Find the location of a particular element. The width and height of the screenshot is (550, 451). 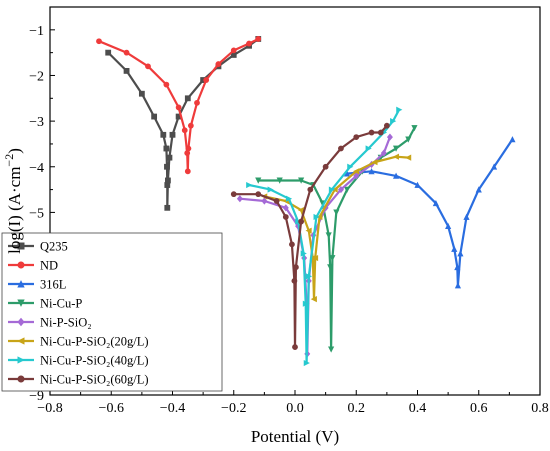

x-tick-label: −0.6 is located at coordinates (111, 408).